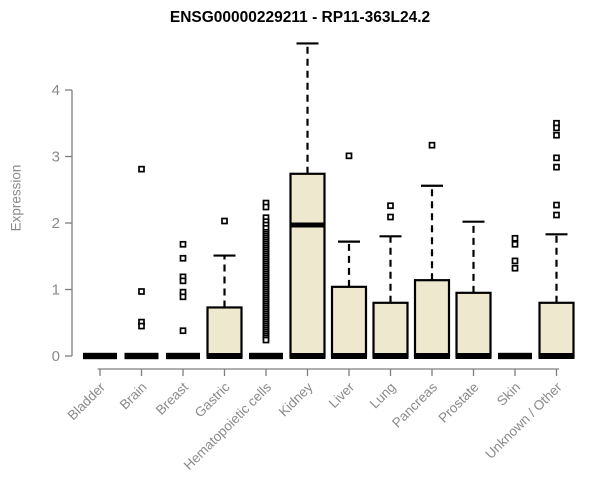 The image size is (600, 500). Describe the element at coordinates (473, 289) in the screenshot. I see `box-prostate` at that location.